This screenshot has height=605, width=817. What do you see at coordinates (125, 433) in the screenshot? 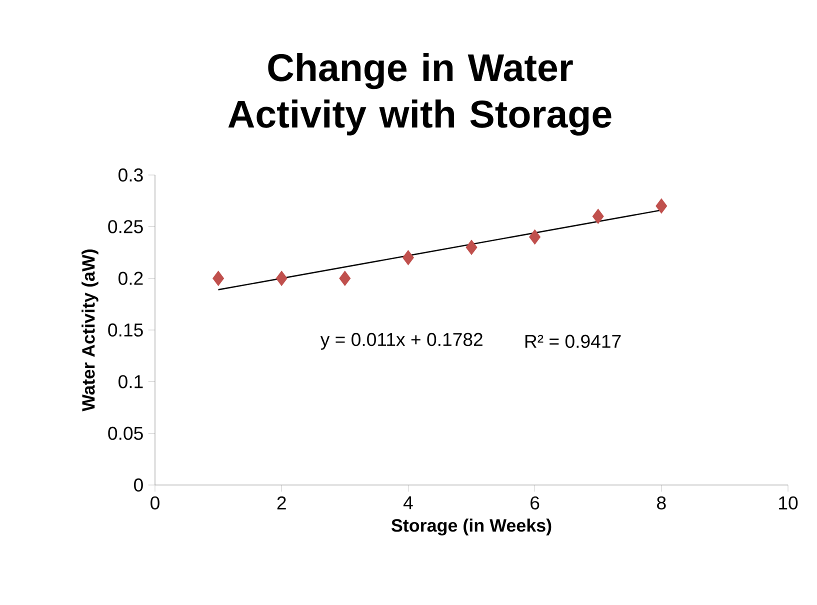
I see `y-tick-label: 0.05` at bounding box center [125, 433].